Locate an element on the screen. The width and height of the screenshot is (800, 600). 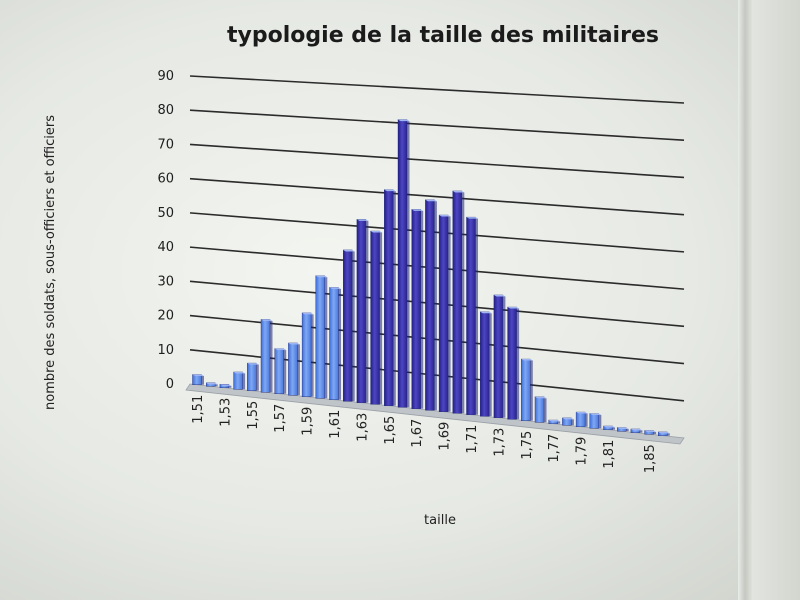
x-tick-label: 1,55 is located at coordinates (253, 415).